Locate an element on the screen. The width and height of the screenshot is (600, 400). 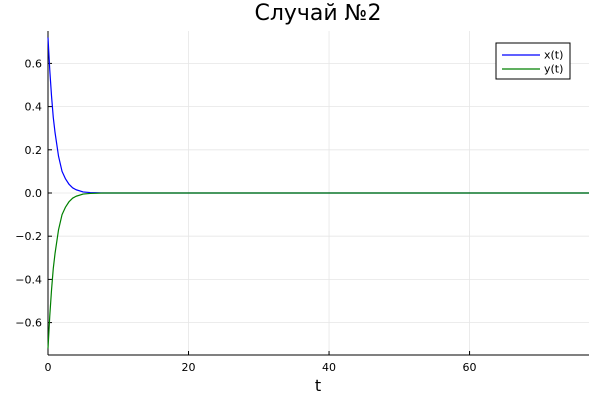
y-tick-label: 0.6 is located at coordinates (34, 63).